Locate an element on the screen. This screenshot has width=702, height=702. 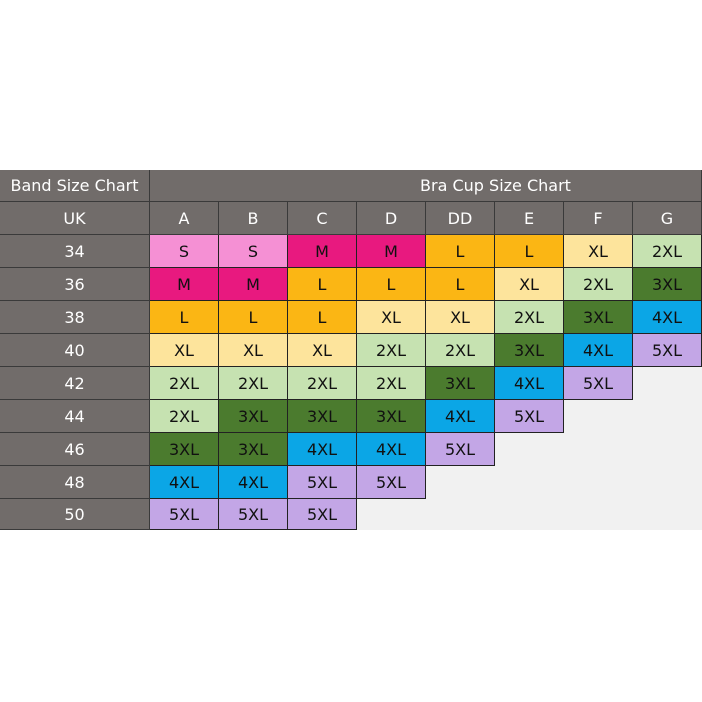
region-header: UK is located at coordinates (75, 218).